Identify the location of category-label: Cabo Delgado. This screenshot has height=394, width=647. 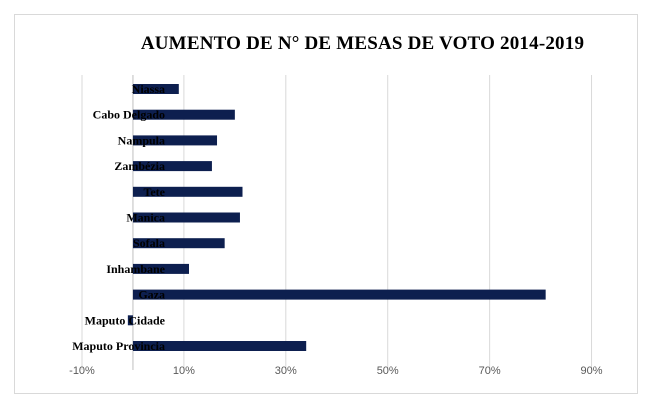
(129, 115).